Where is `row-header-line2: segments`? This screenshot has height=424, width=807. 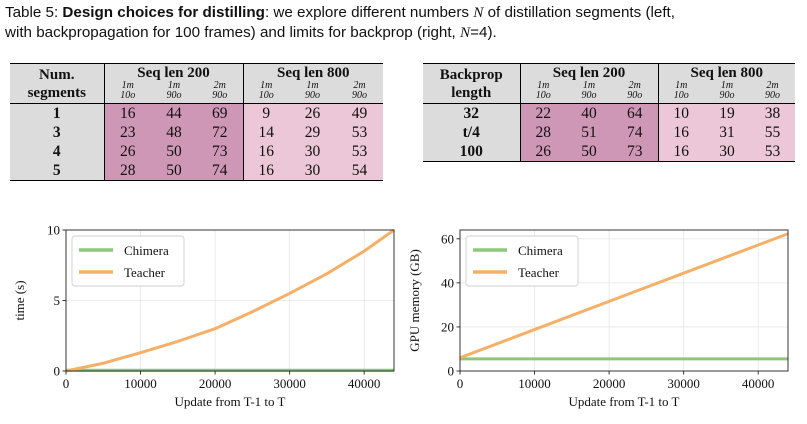
row-header-line2: segments is located at coordinates (56, 92).